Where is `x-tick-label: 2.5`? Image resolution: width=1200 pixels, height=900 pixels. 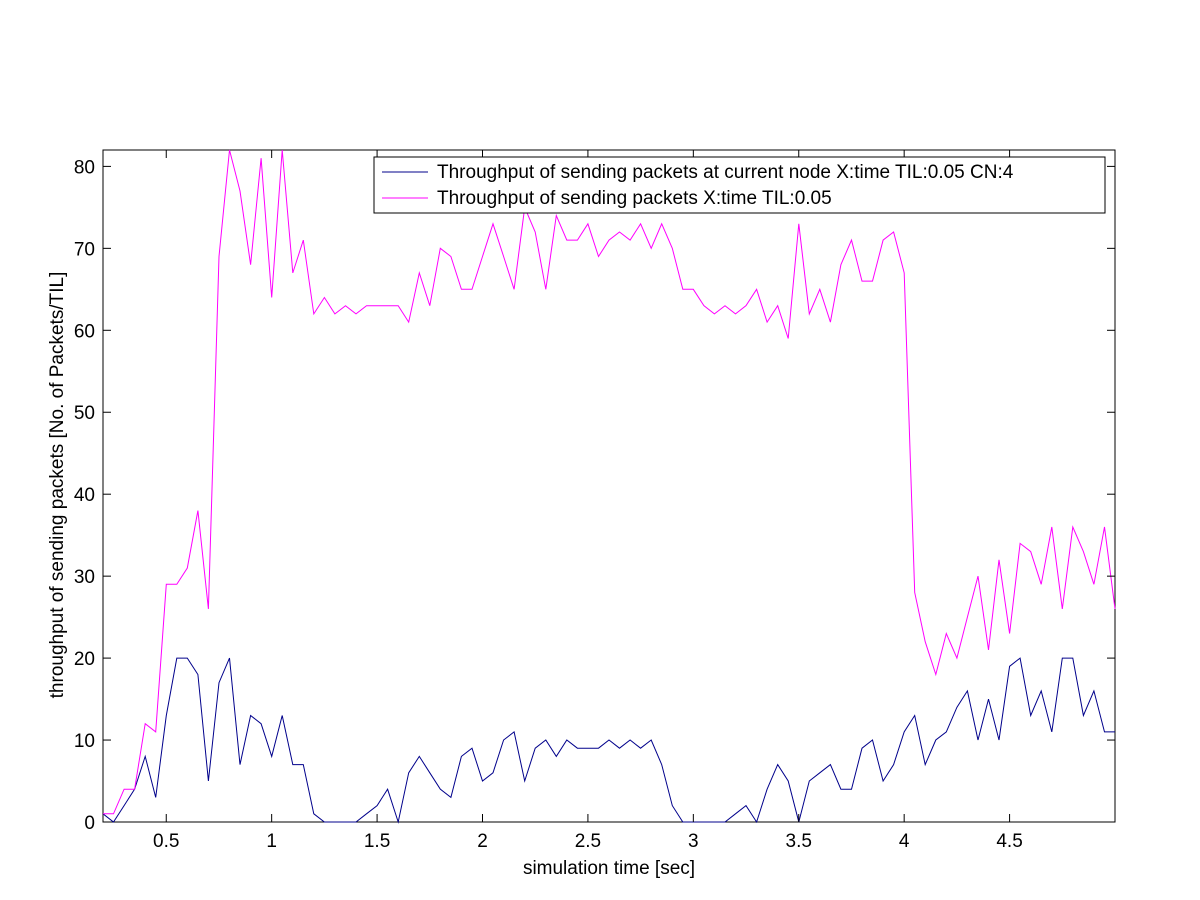 x-tick-label: 2.5 is located at coordinates (588, 841).